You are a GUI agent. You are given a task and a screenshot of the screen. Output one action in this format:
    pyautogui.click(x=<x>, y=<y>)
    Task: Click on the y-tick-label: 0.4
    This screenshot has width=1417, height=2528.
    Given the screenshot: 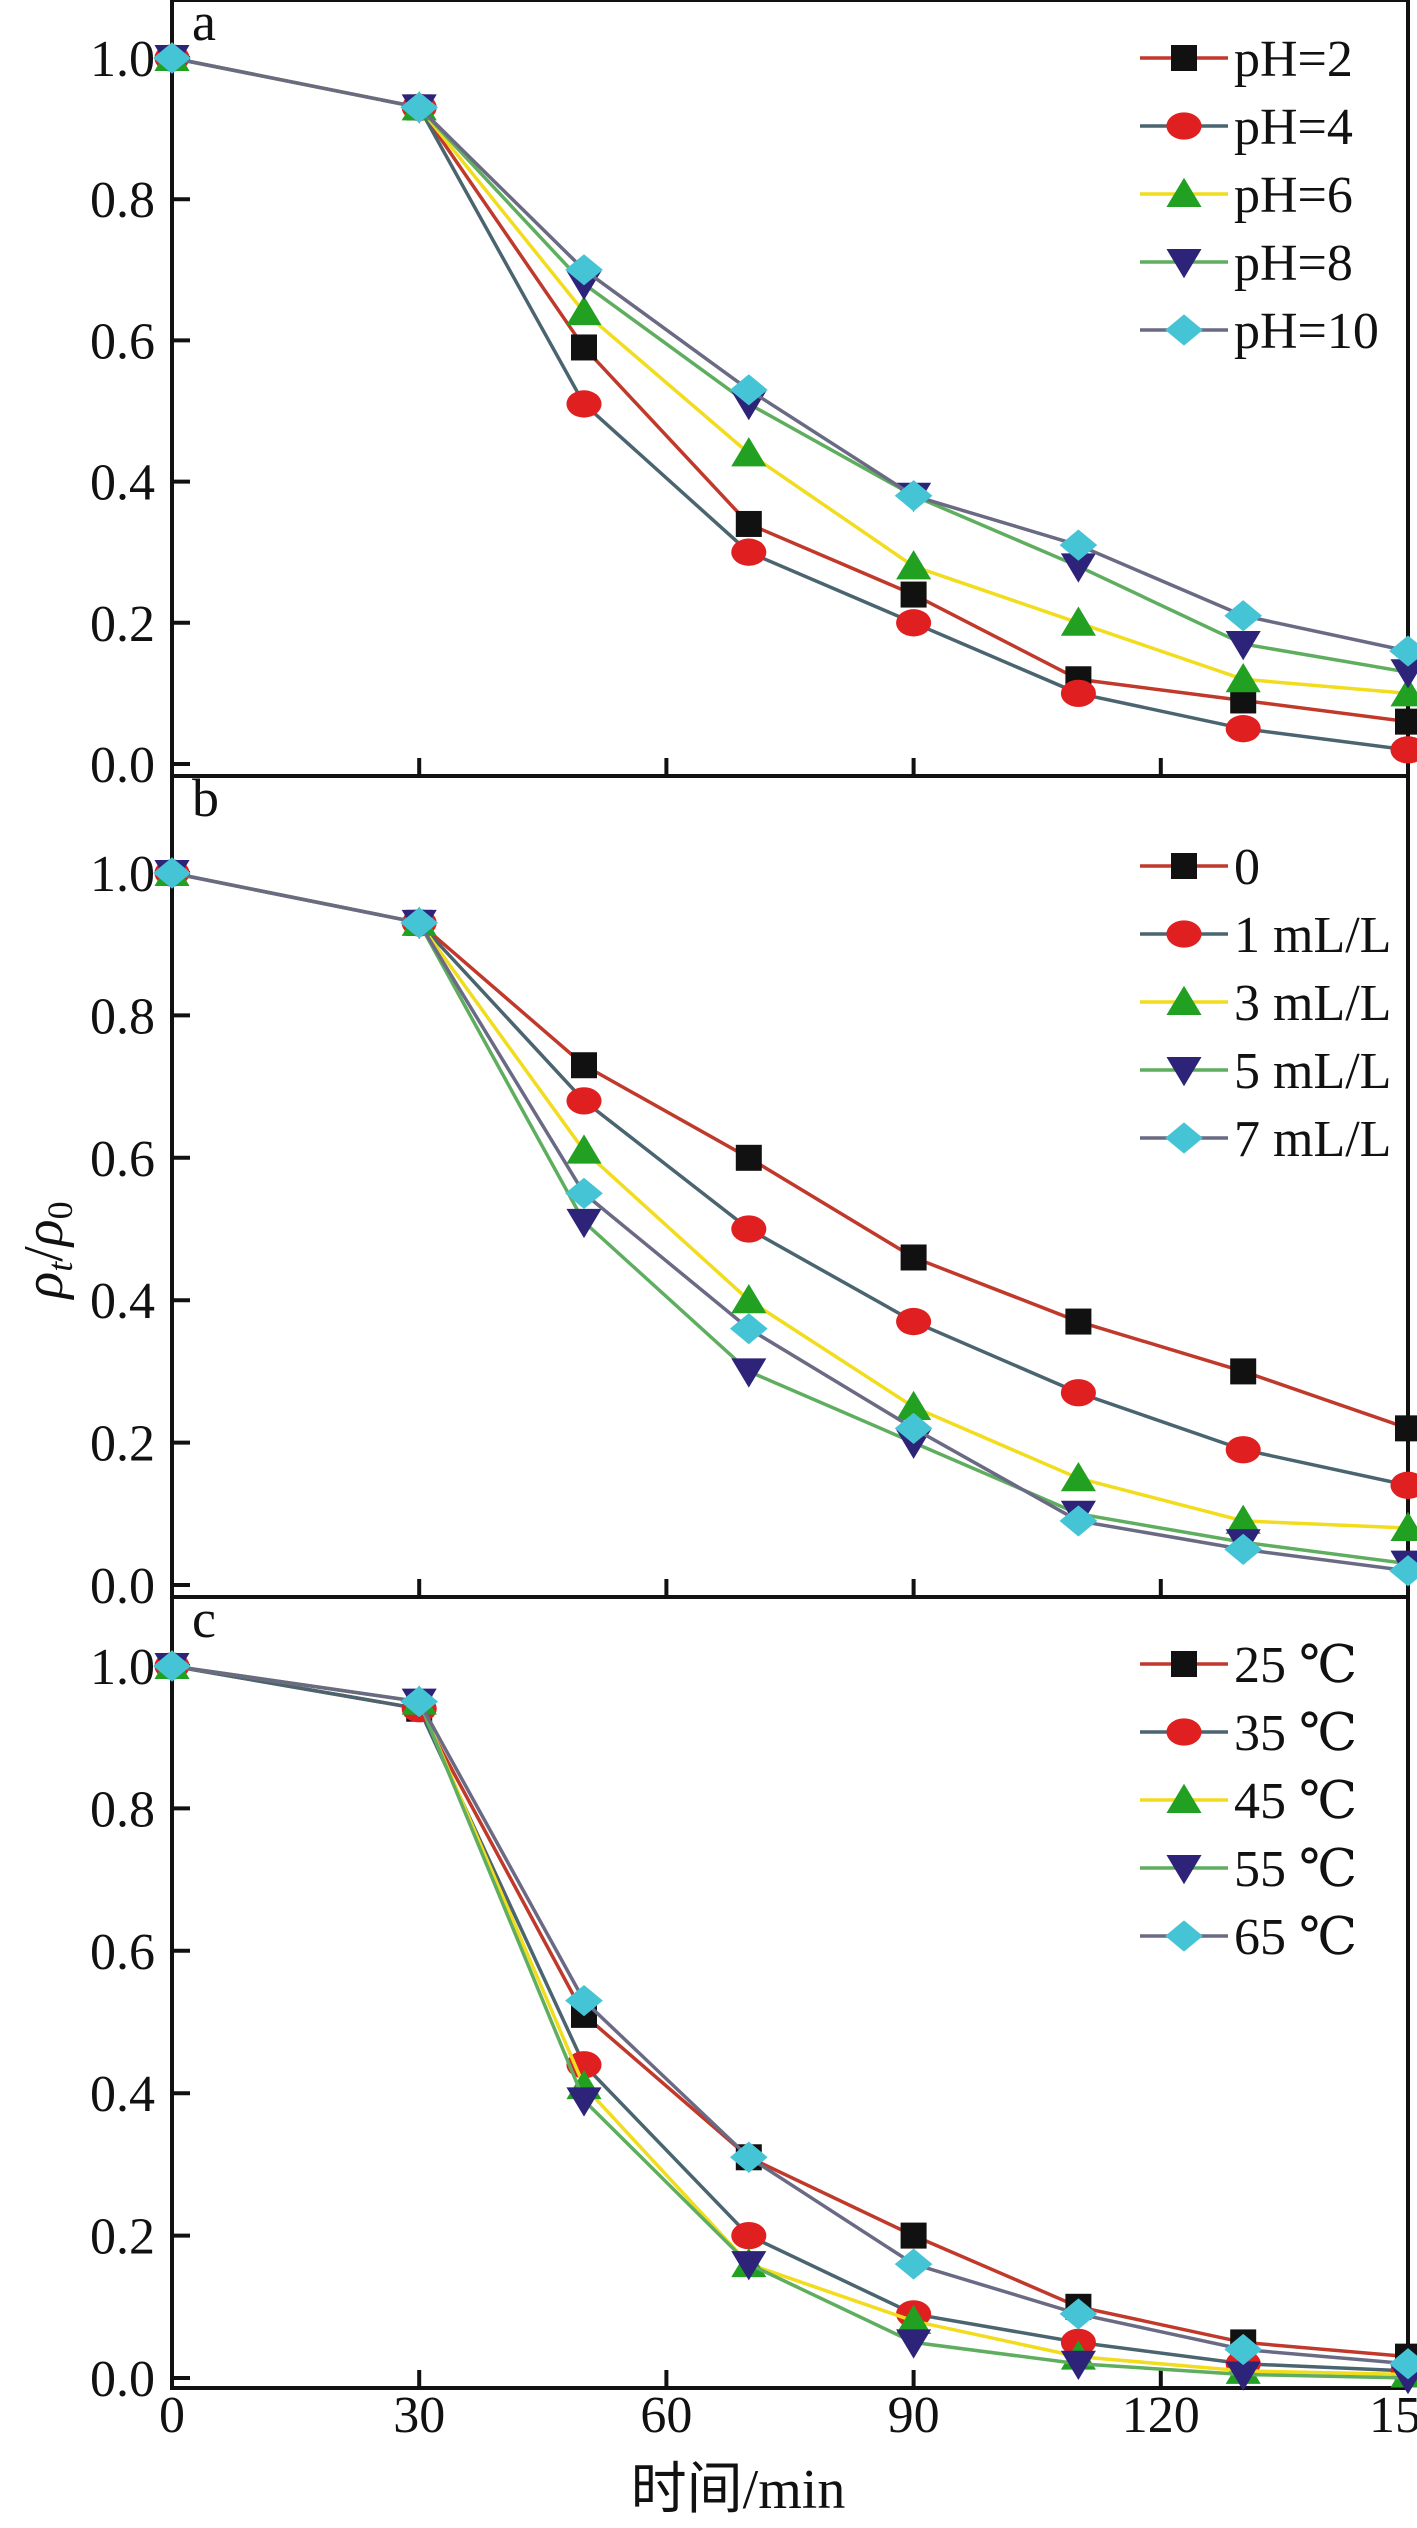 What is the action you would take?
    pyautogui.click(x=122, y=483)
    